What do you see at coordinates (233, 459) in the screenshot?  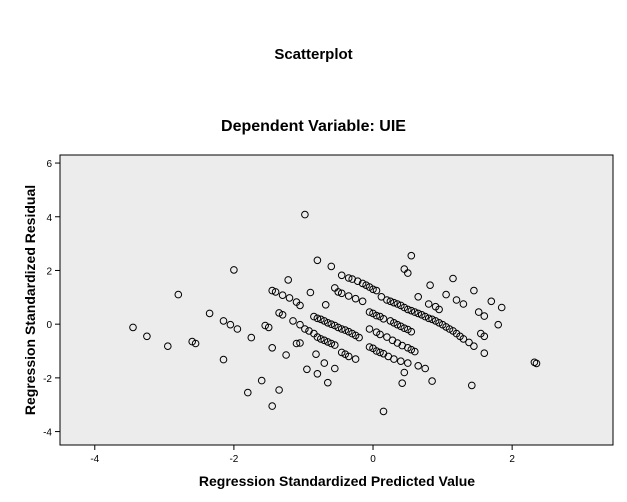 I see `x-tick-label: -2` at bounding box center [233, 459].